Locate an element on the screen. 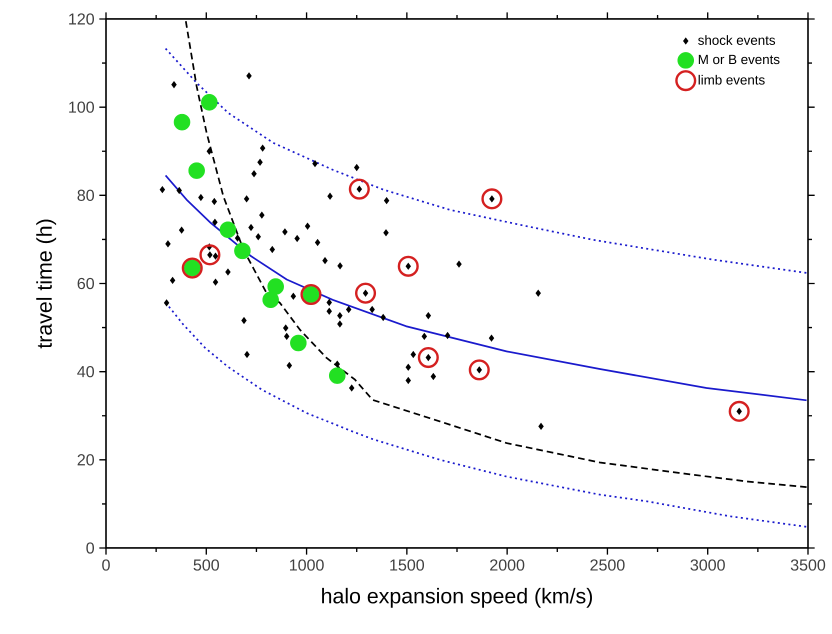  x-tick-label: 3000 is located at coordinates (707, 565).